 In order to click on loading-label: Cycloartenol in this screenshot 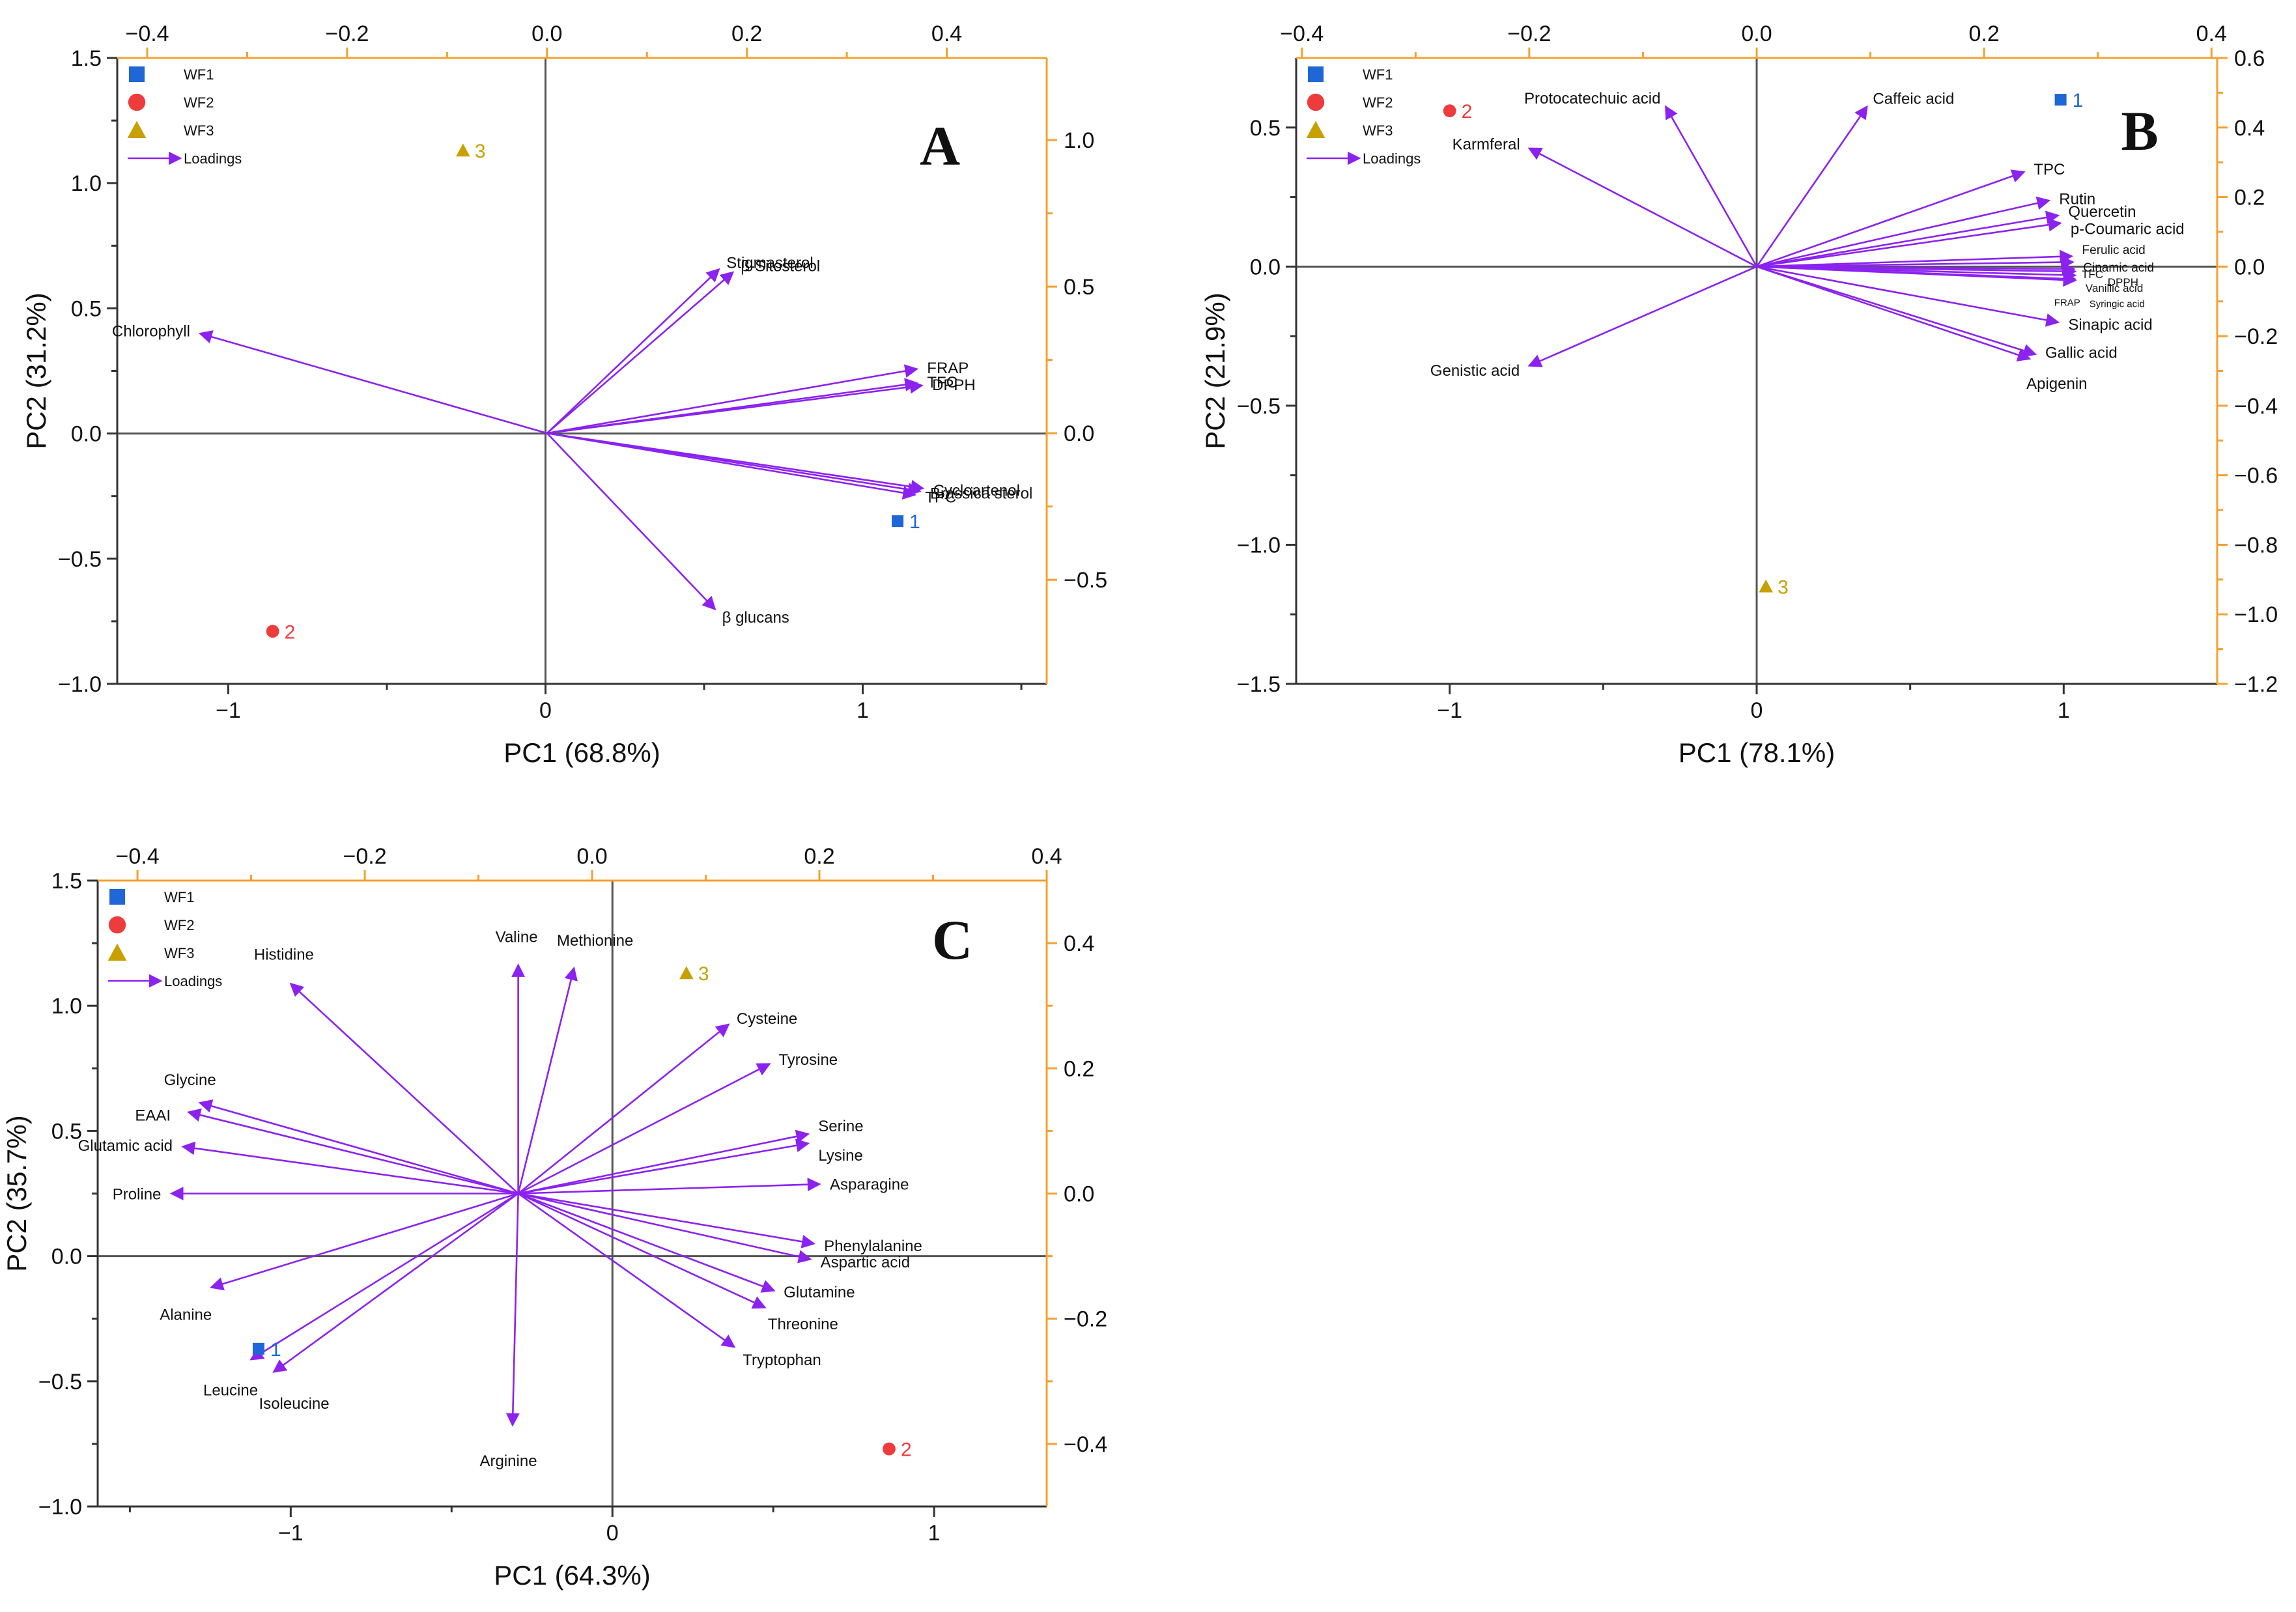, I will do `click(976, 491)`.